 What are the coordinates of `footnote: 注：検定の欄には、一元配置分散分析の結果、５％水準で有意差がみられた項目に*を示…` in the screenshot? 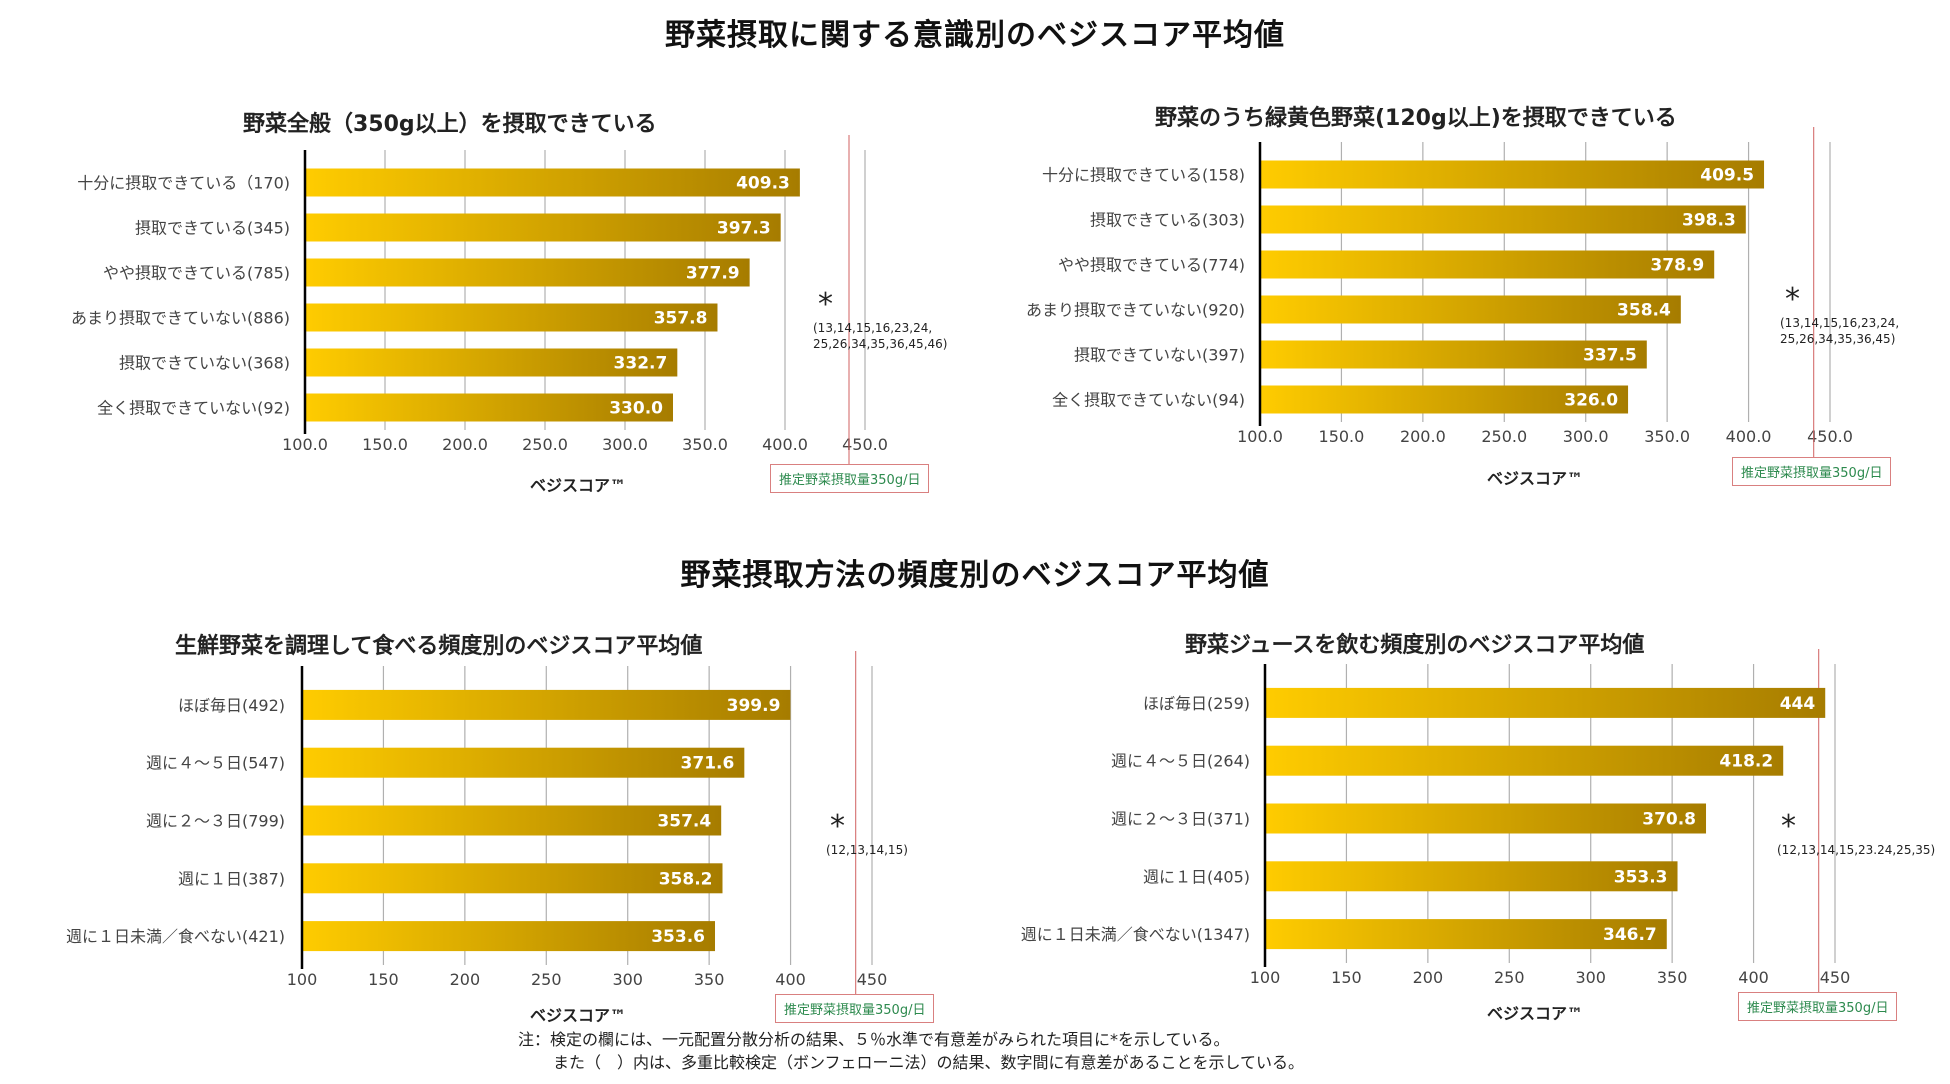 It's located at (911, 1051).